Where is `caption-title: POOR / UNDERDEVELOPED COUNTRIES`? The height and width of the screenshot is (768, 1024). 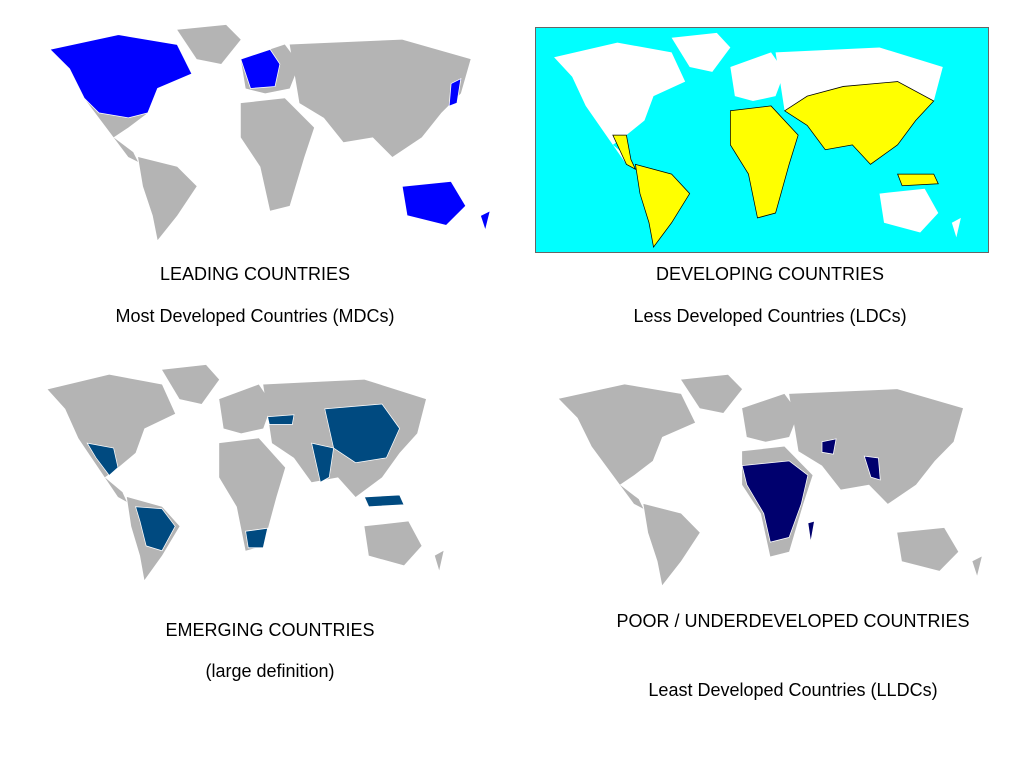 caption-title: POOR / UNDERDEVELOPED COUNTRIES is located at coordinates (793, 621).